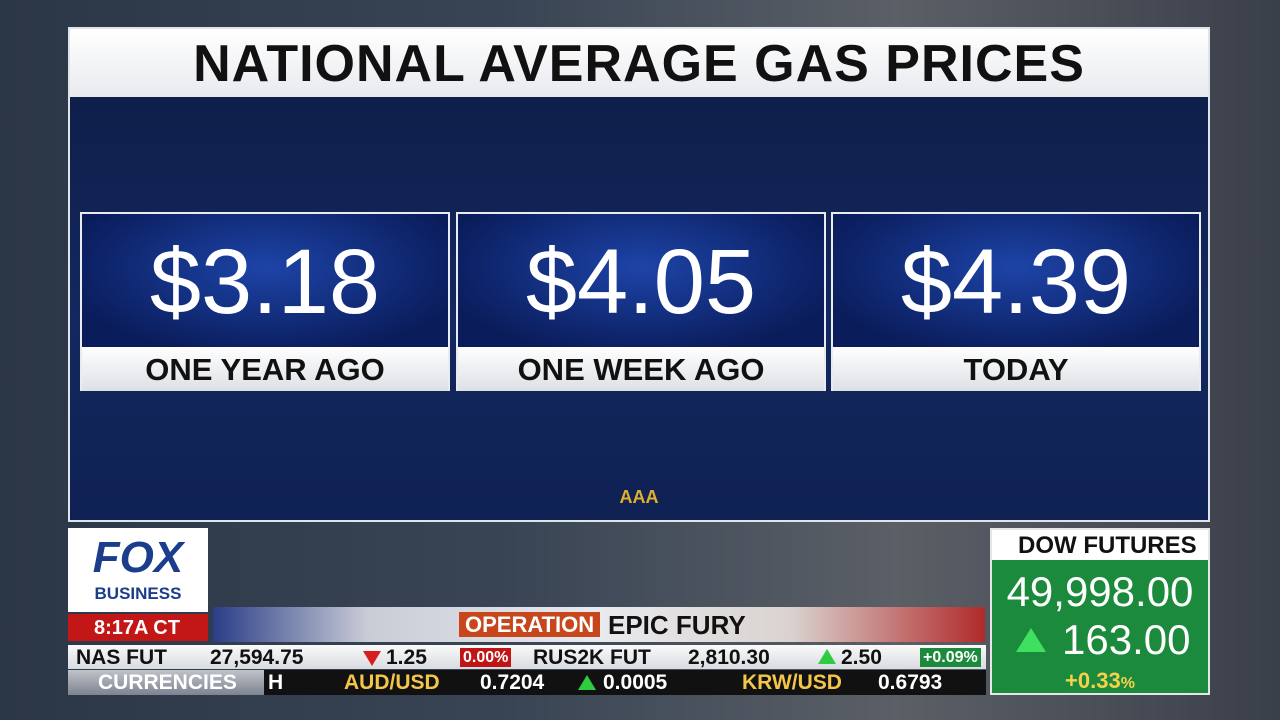  I want to click on banner-text: EPIC FURY, so click(677, 625).